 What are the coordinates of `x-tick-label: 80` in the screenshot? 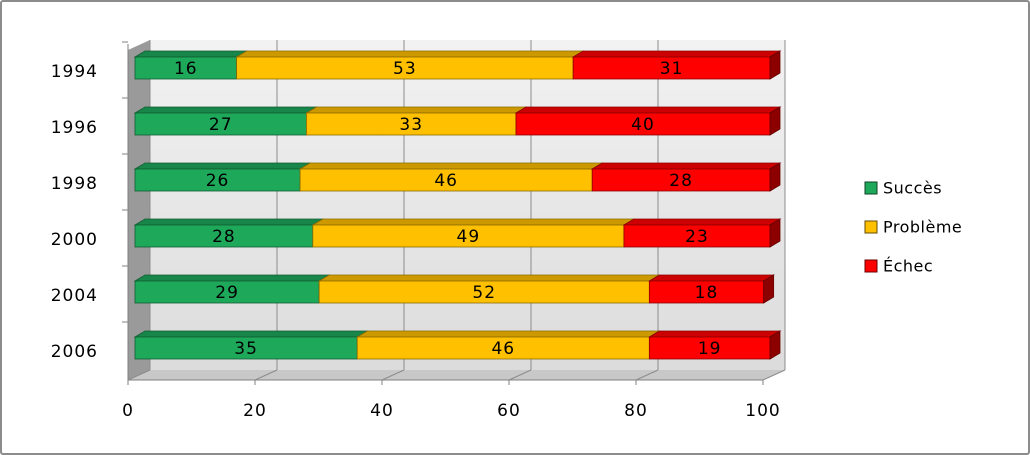 It's located at (636, 411).